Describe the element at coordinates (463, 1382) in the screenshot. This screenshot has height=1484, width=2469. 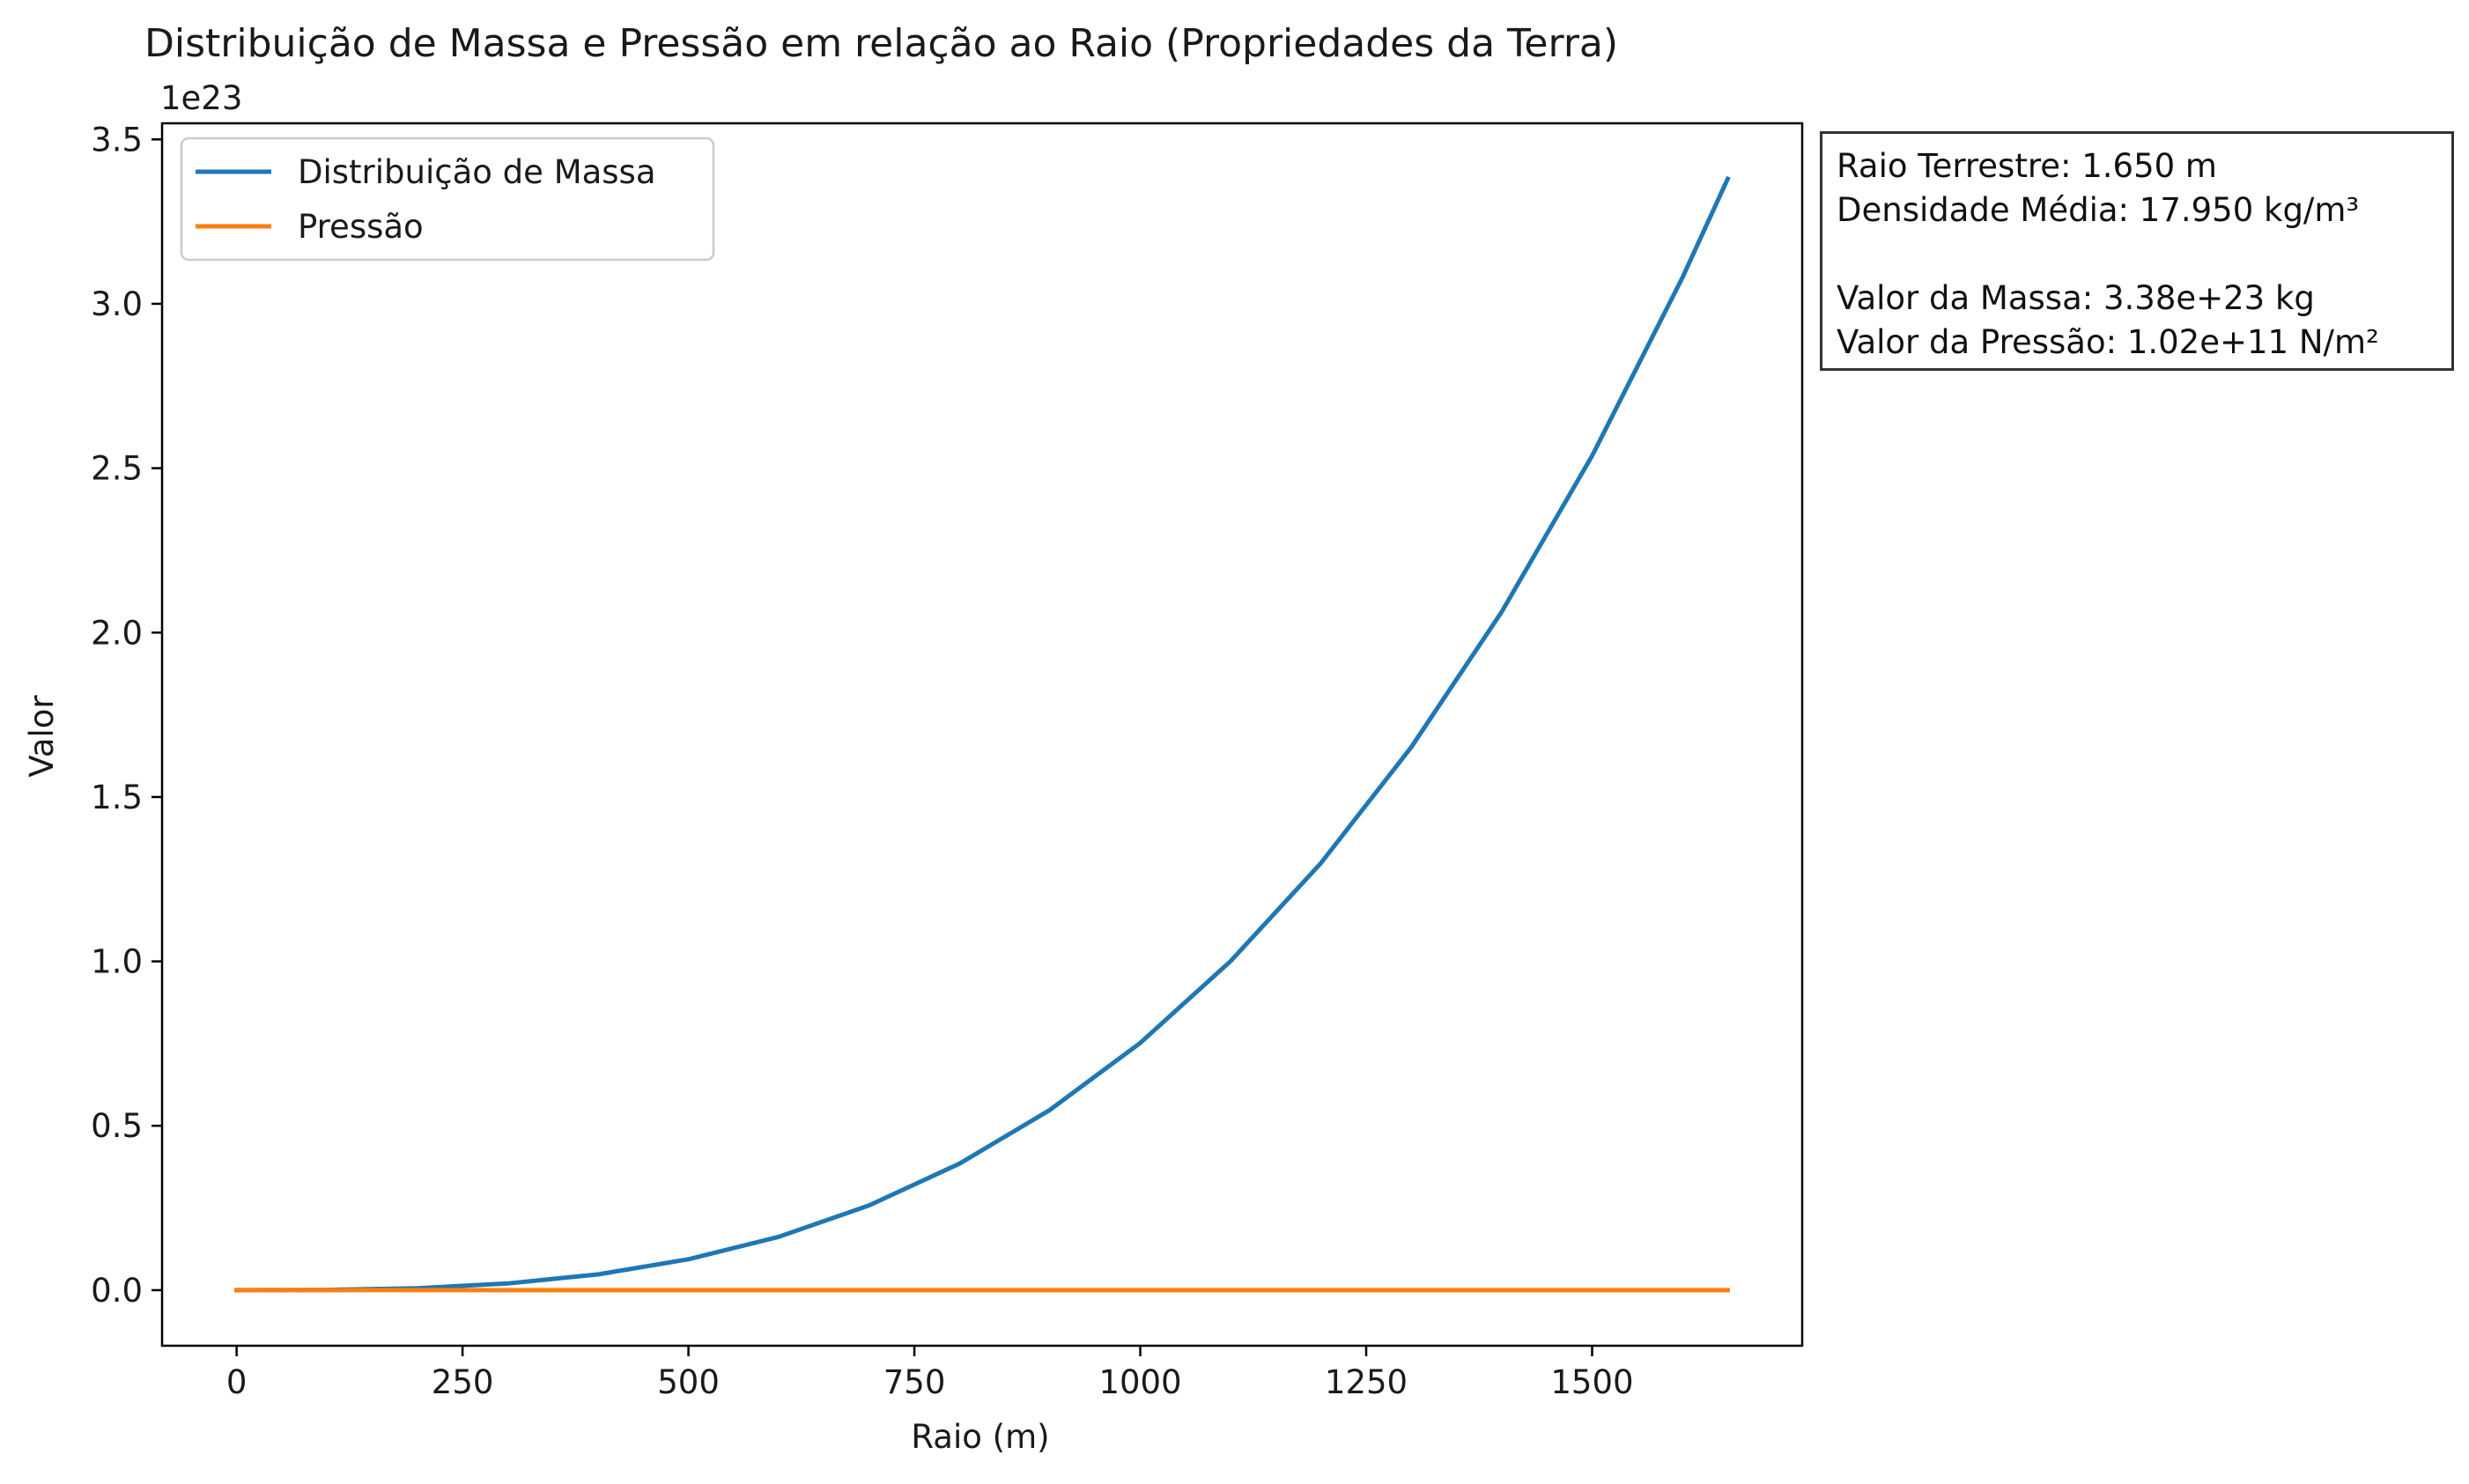
I see `x-tick-label: 250` at that location.